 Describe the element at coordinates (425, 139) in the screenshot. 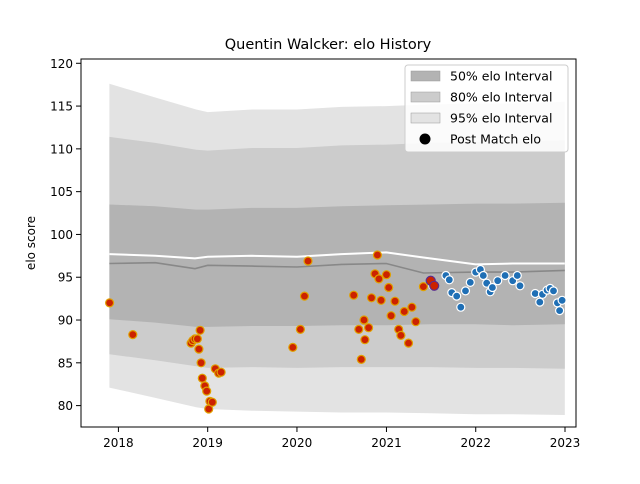

I see `legend-marker` at that location.